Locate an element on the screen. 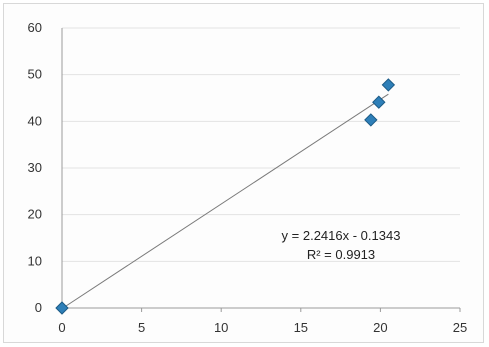 The image size is (489, 347). y-tick-label: 60 is located at coordinates (35, 27).